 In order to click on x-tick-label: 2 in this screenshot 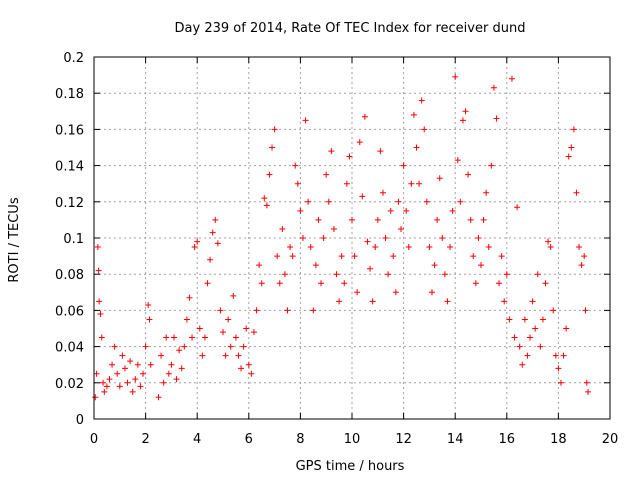, I will do `click(145, 439)`.